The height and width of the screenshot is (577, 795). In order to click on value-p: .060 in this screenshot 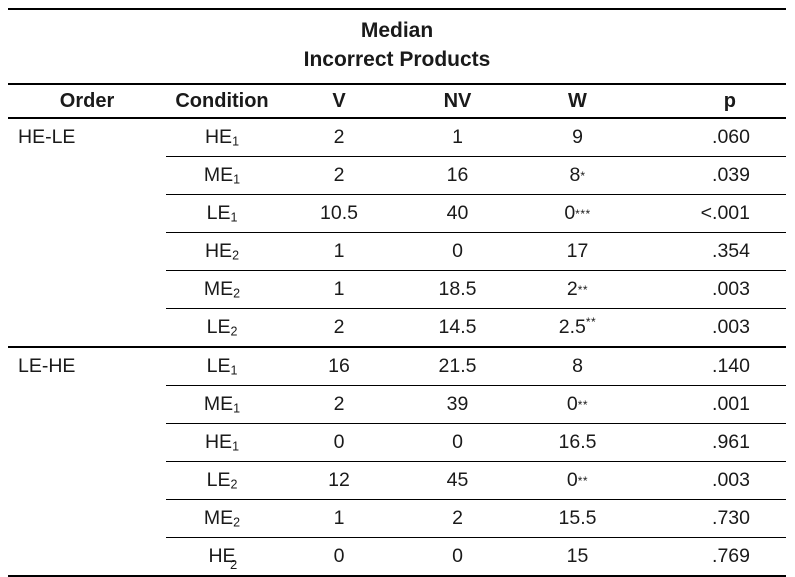, I will do `click(731, 137)`.